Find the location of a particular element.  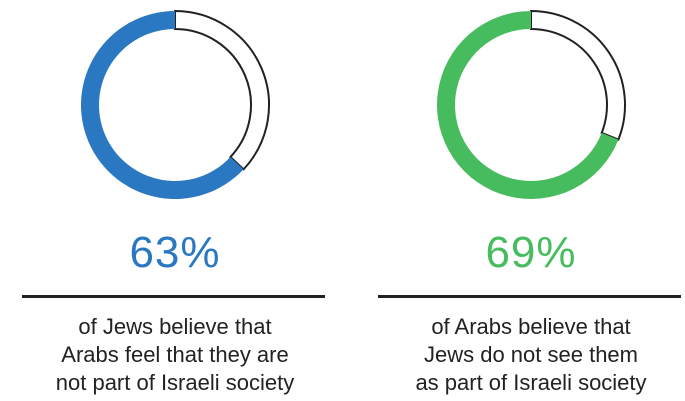

value-segment is located at coordinates (162, 105).